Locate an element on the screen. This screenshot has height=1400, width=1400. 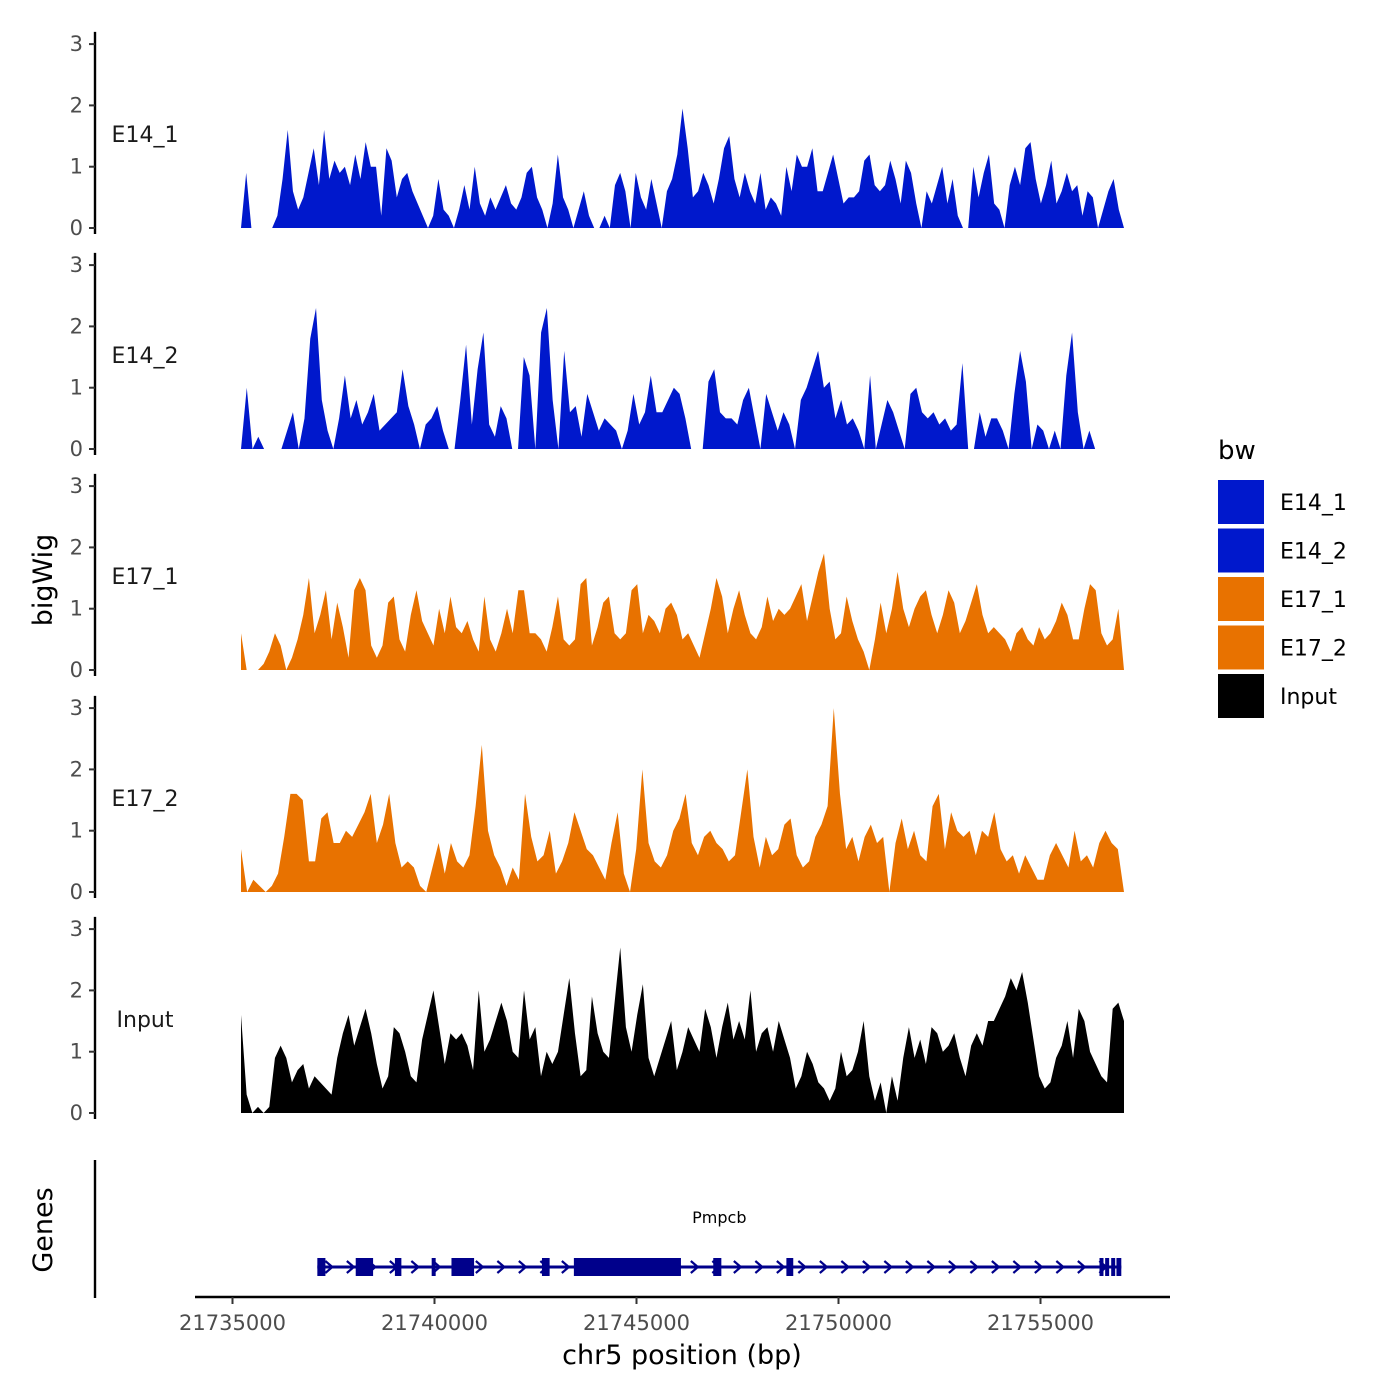
gene-track: Pmpcb is located at coordinates (607, 1229).